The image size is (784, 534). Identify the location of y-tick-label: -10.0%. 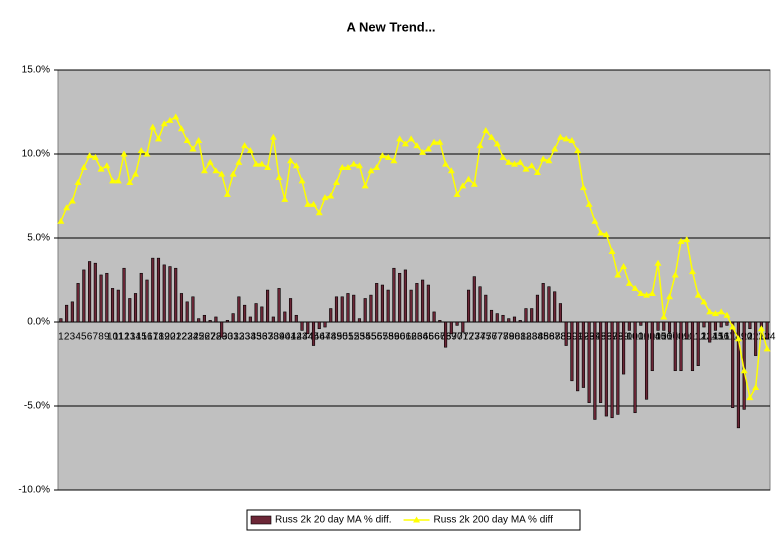
(34, 490).